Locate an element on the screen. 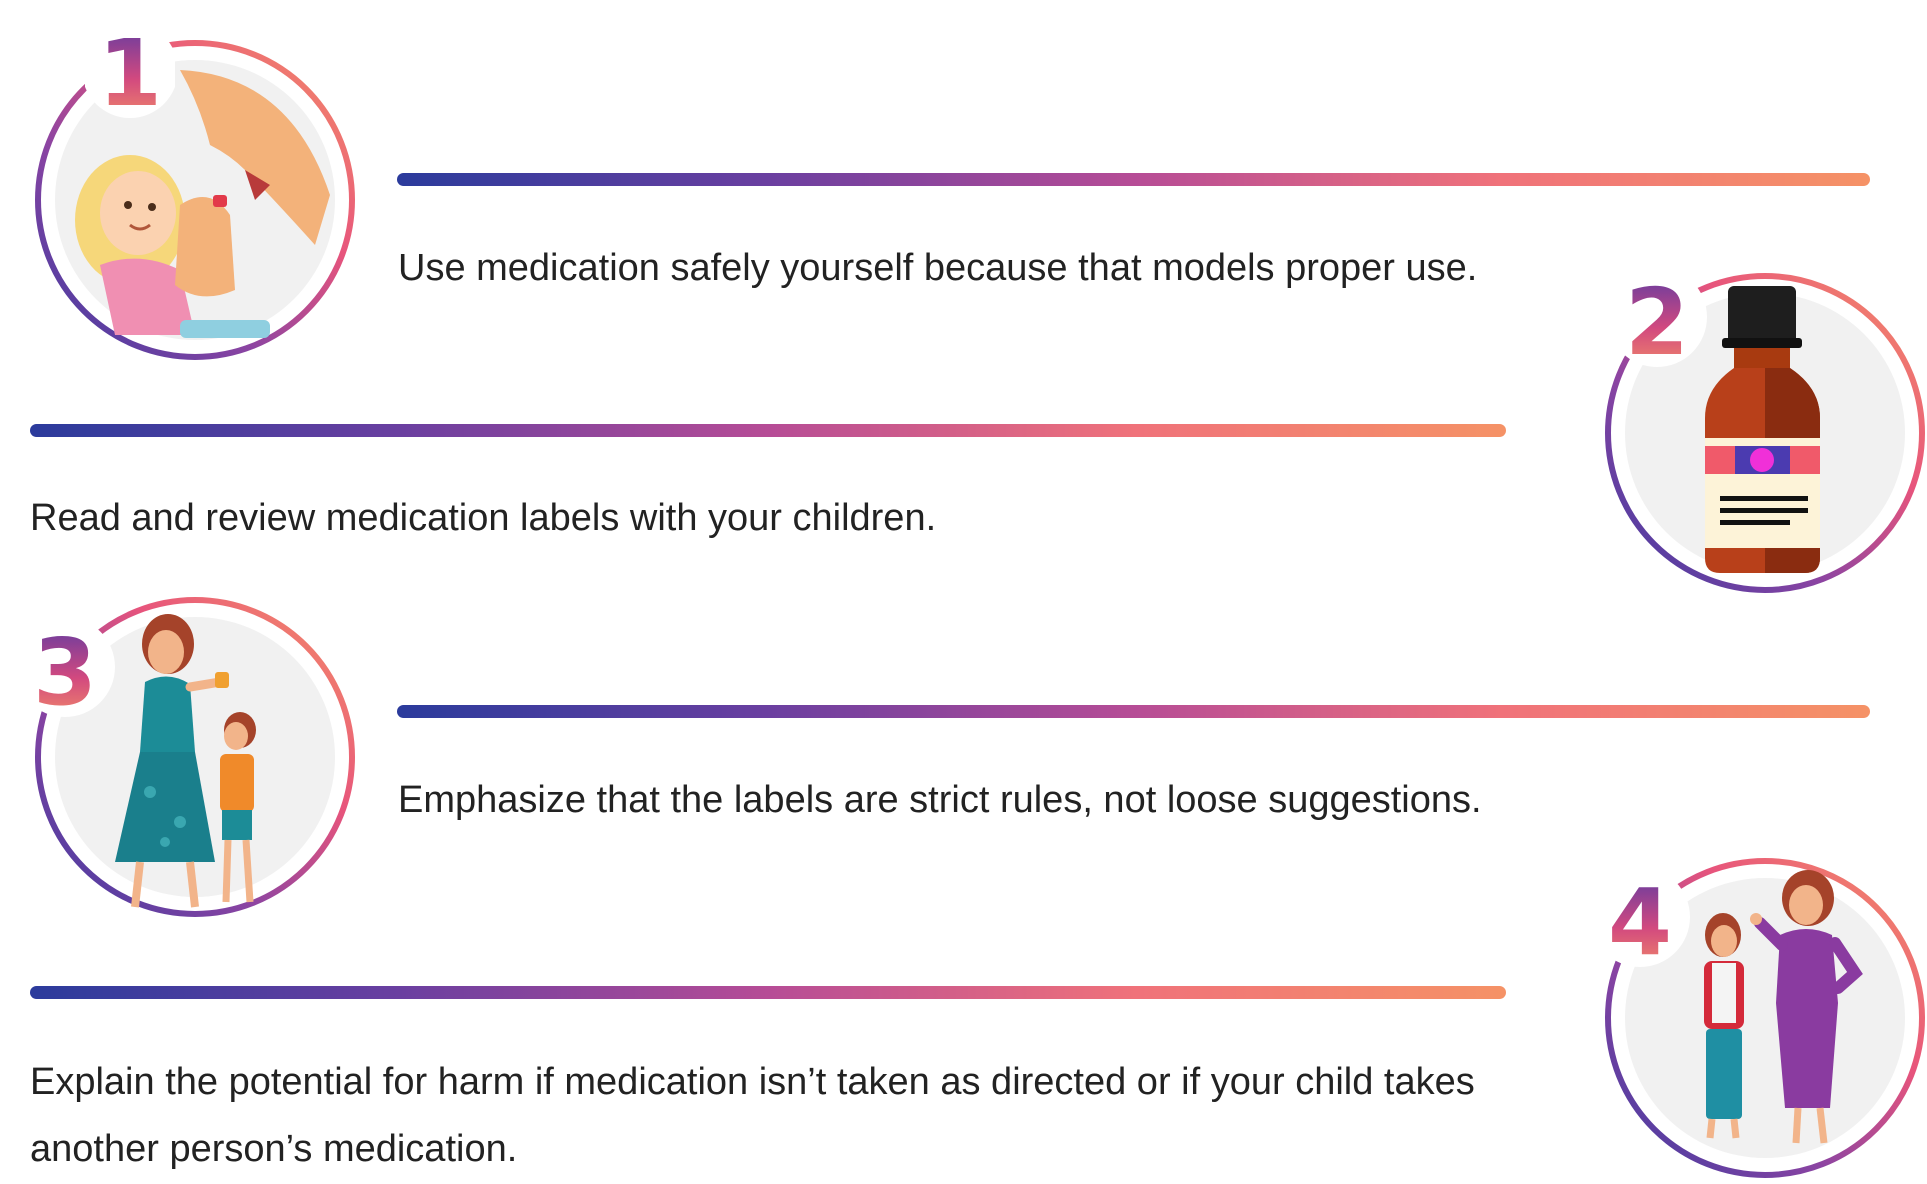 This screenshot has width=1927, height=1184. svg-text: 3 is located at coordinates (65, 670).